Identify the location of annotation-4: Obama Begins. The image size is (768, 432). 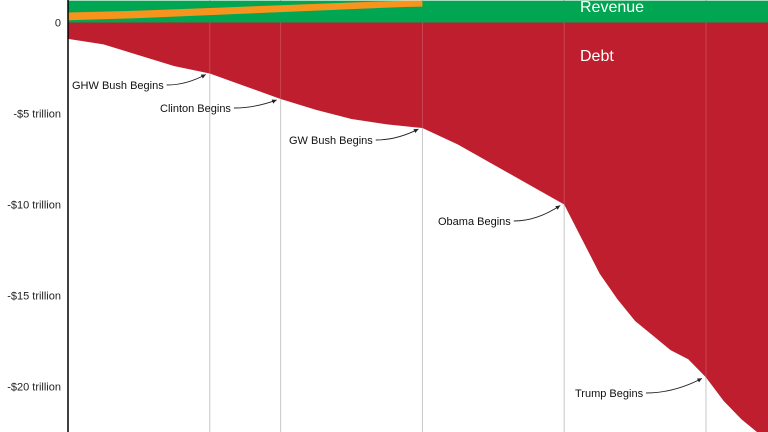
(499, 216).